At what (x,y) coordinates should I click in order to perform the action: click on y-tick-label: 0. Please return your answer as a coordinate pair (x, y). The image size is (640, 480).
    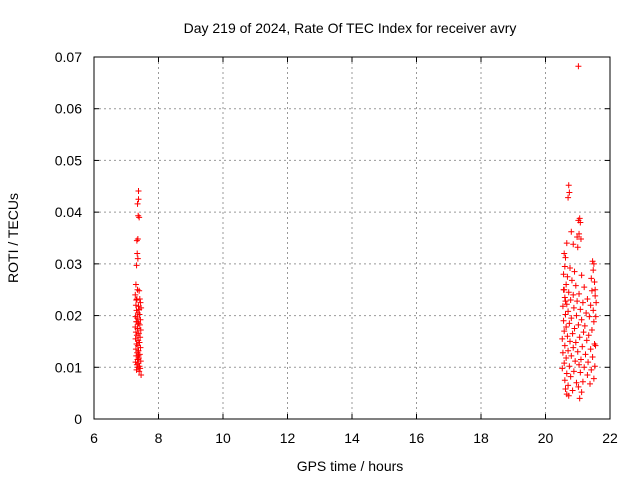
    Looking at the image, I should click on (78, 419).